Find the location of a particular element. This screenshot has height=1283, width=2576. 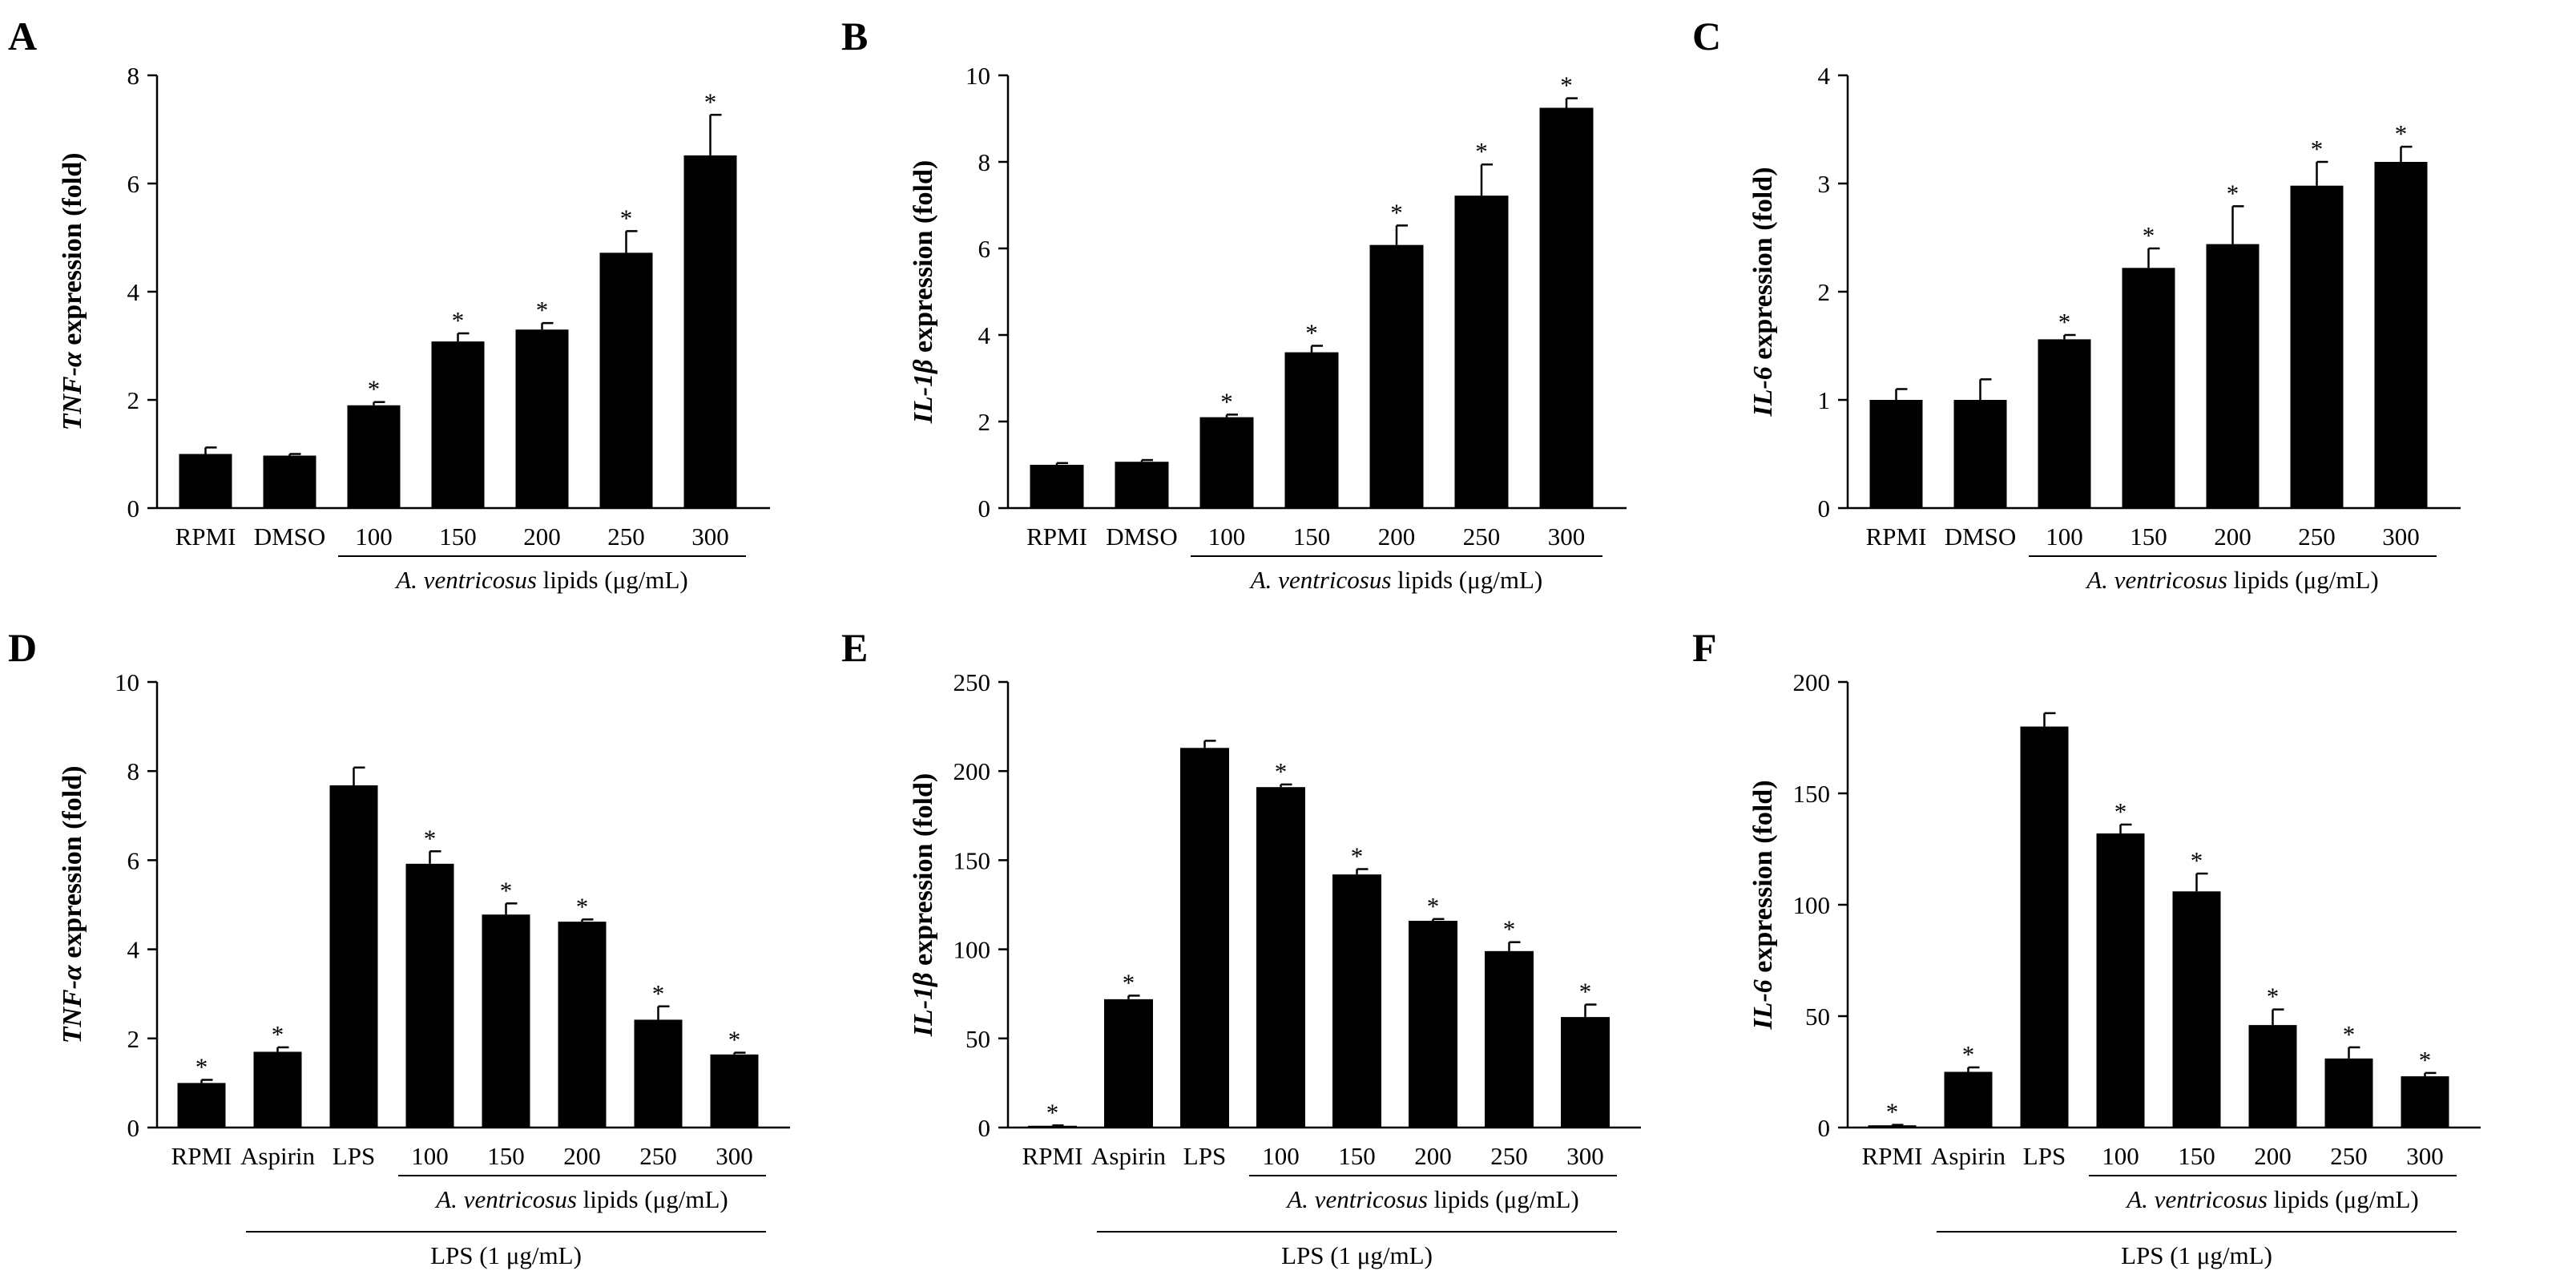

panel-letter: B is located at coordinates (854, 36).